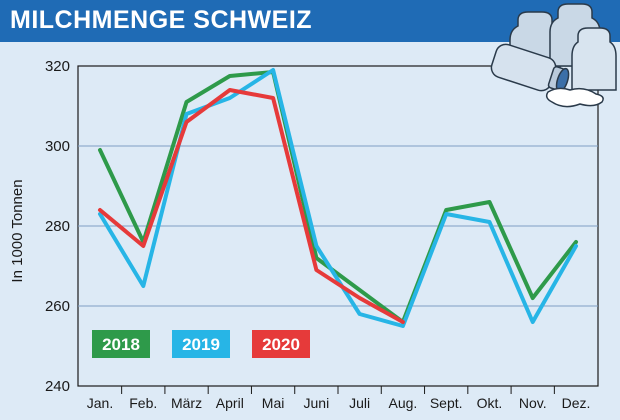 Image resolution: width=620 pixels, height=420 pixels. Describe the element at coordinates (17, 230) in the screenshot. I see `y-axis-label: In 1000 Tonnen` at that location.